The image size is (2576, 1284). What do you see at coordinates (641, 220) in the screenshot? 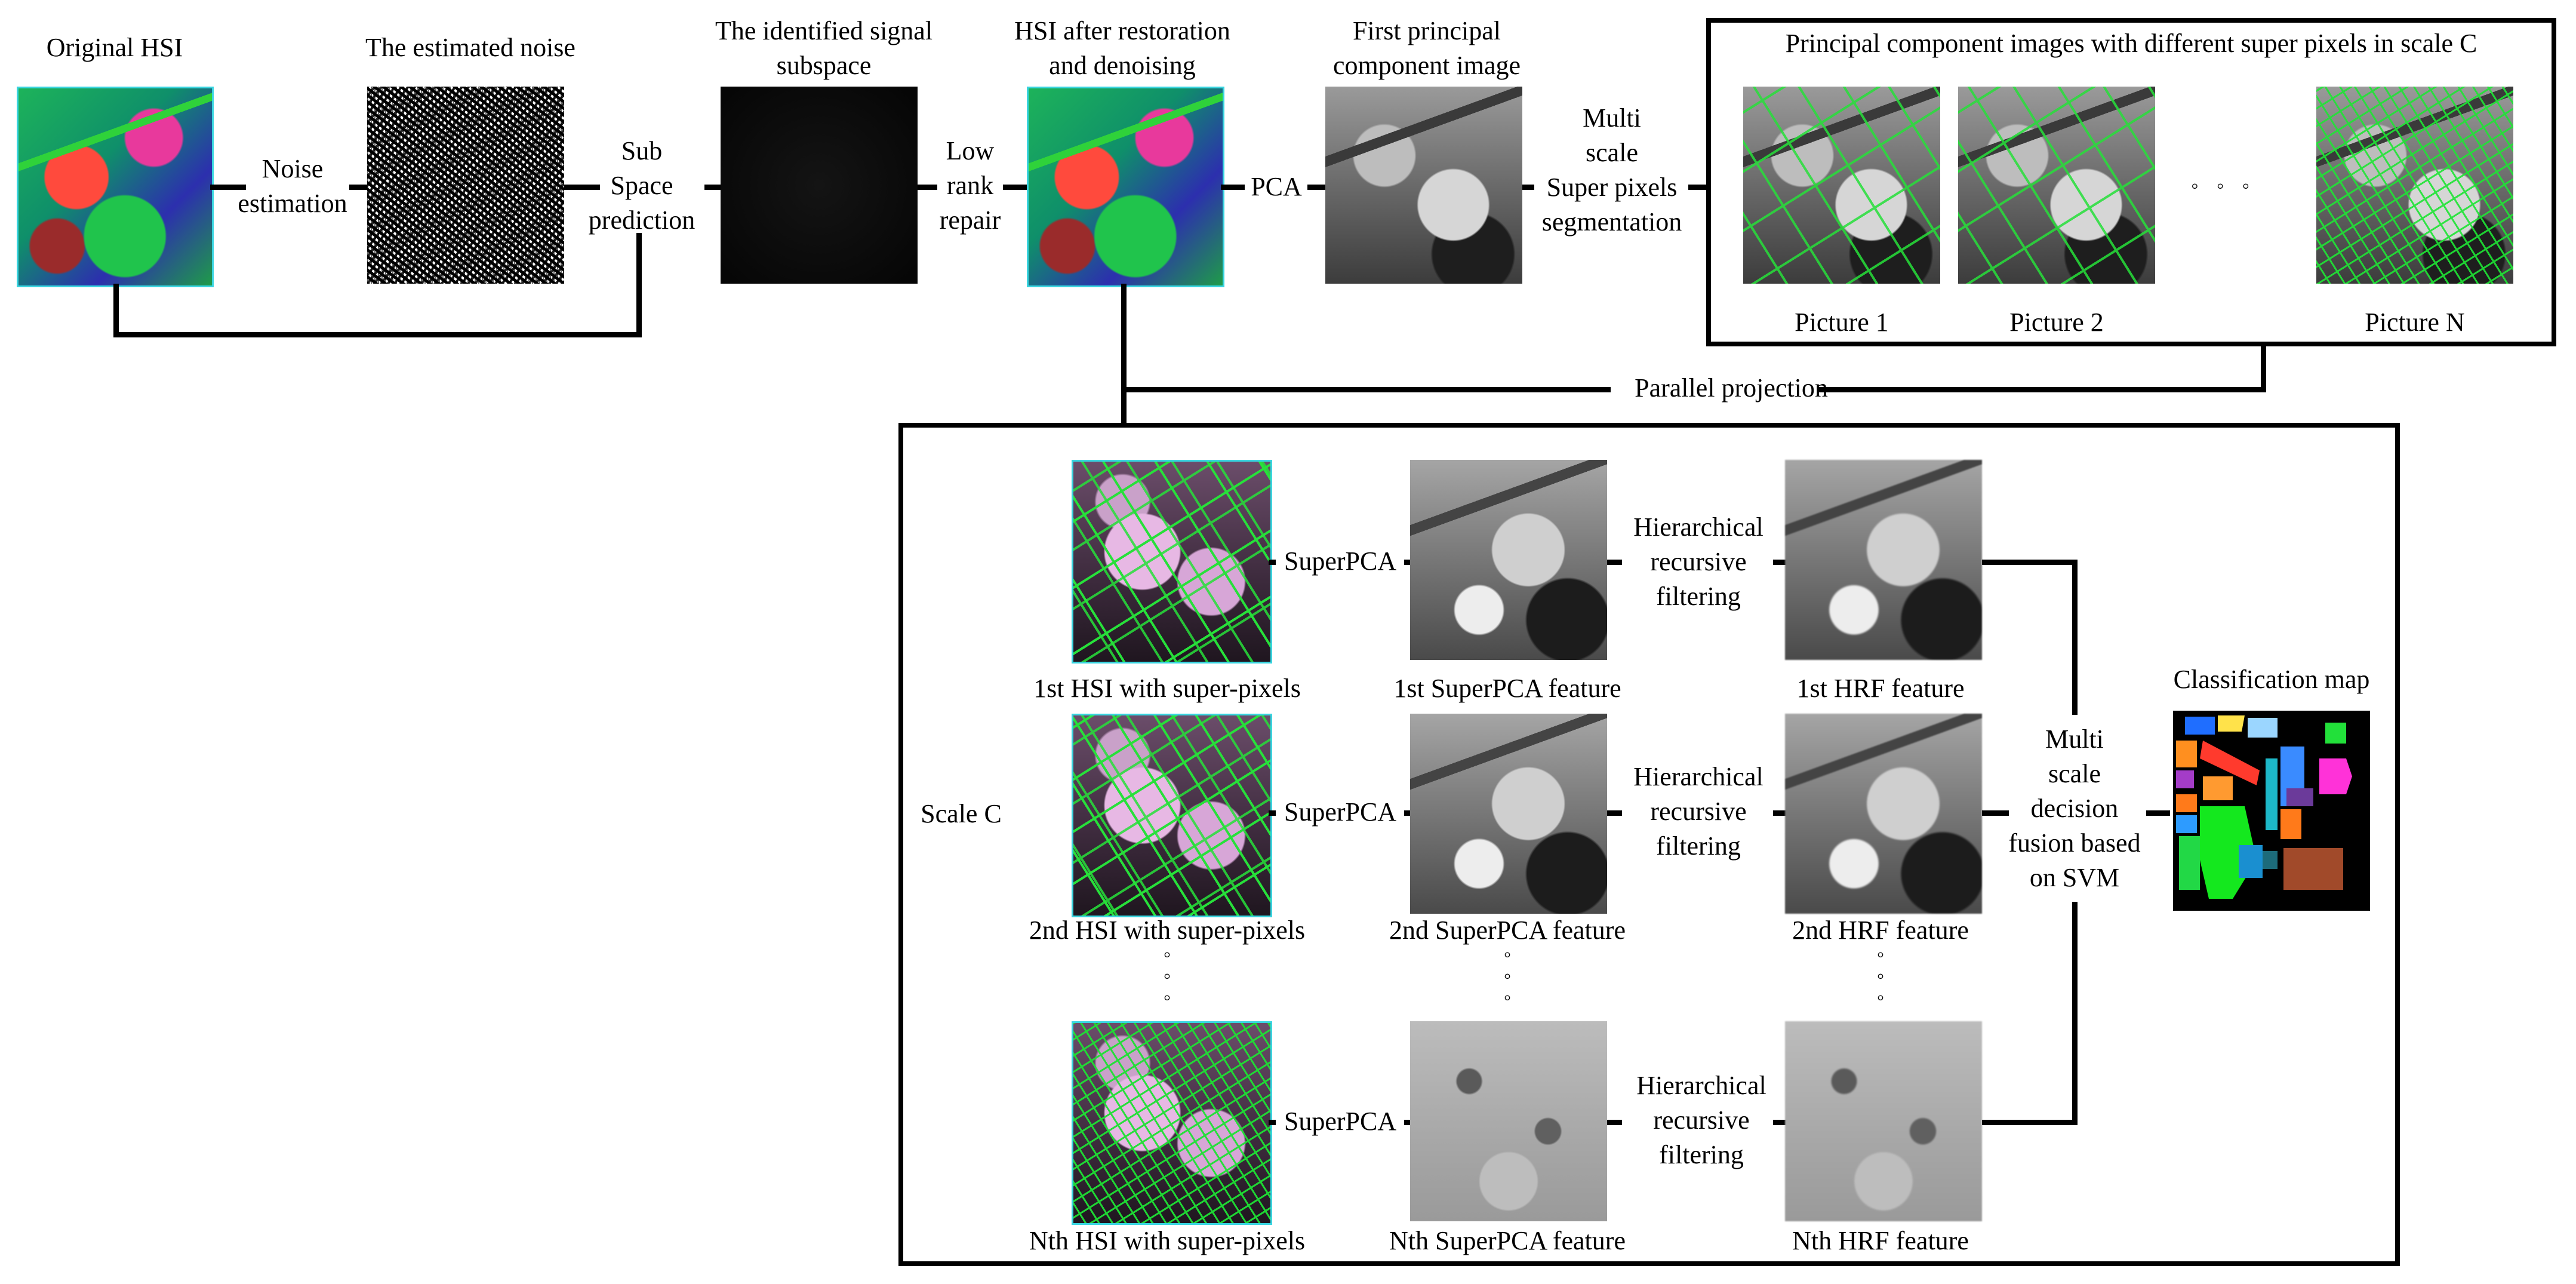
I see `subspace-prediction-label-3: prediction` at bounding box center [641, 220].